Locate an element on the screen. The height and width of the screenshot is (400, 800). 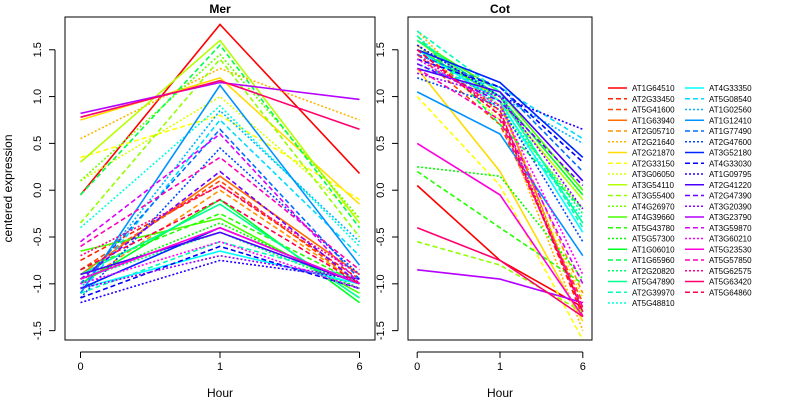
series-line-at2g47390 is located at coordinates (220, 227).